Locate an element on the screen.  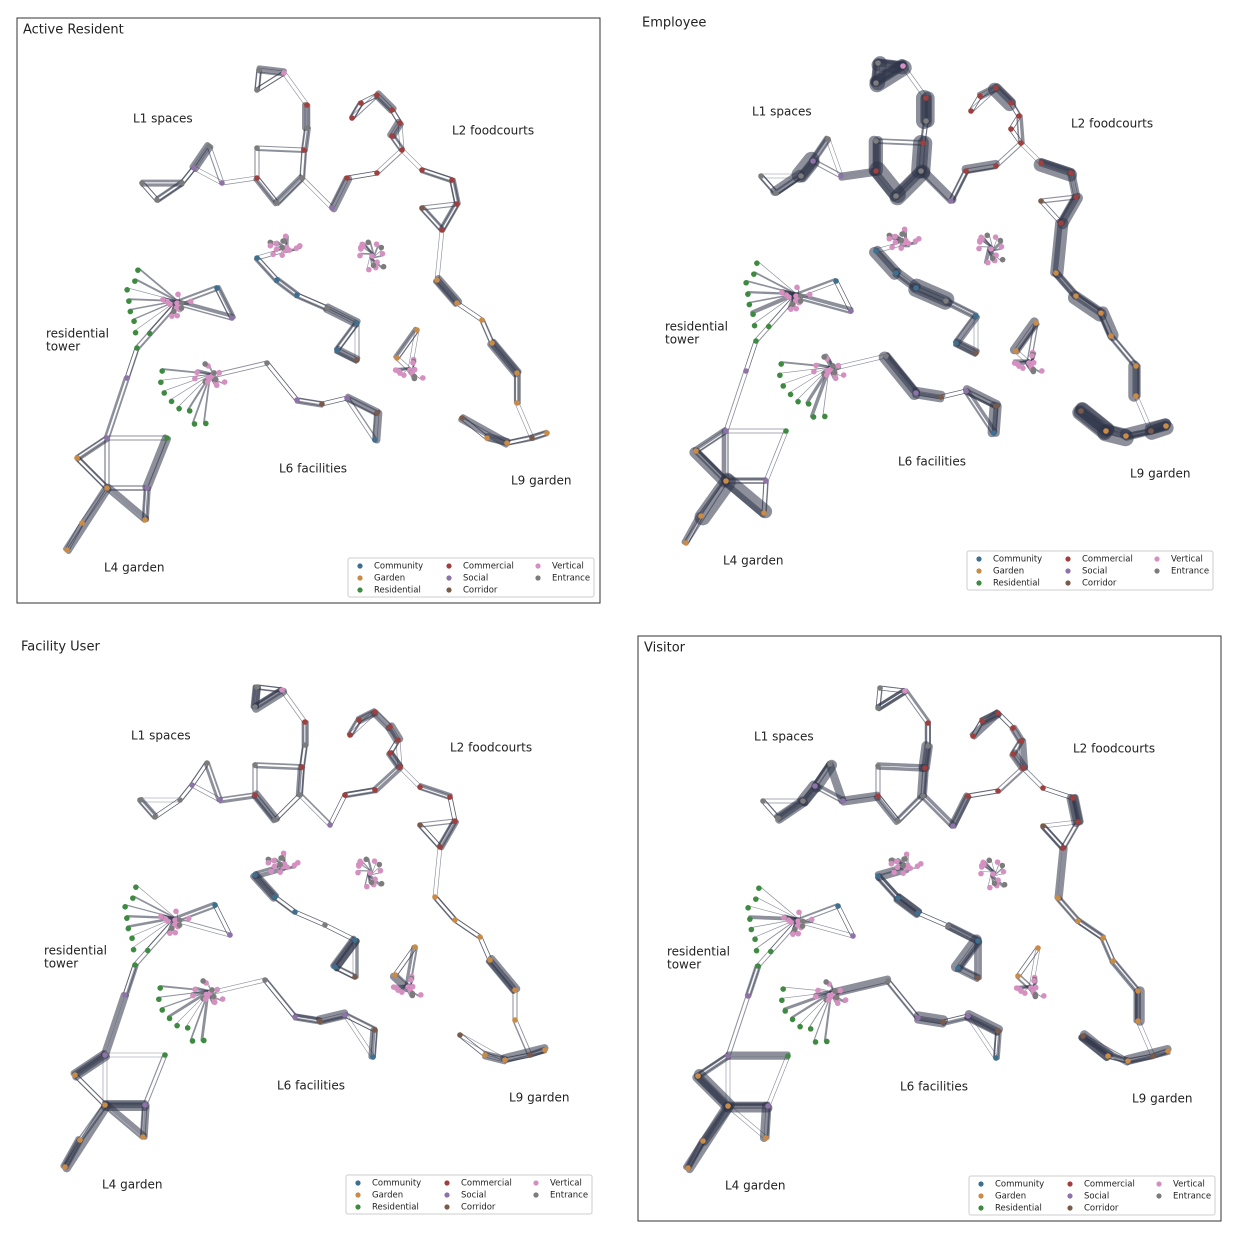
legend-box is located at coordinates (469, 1194).